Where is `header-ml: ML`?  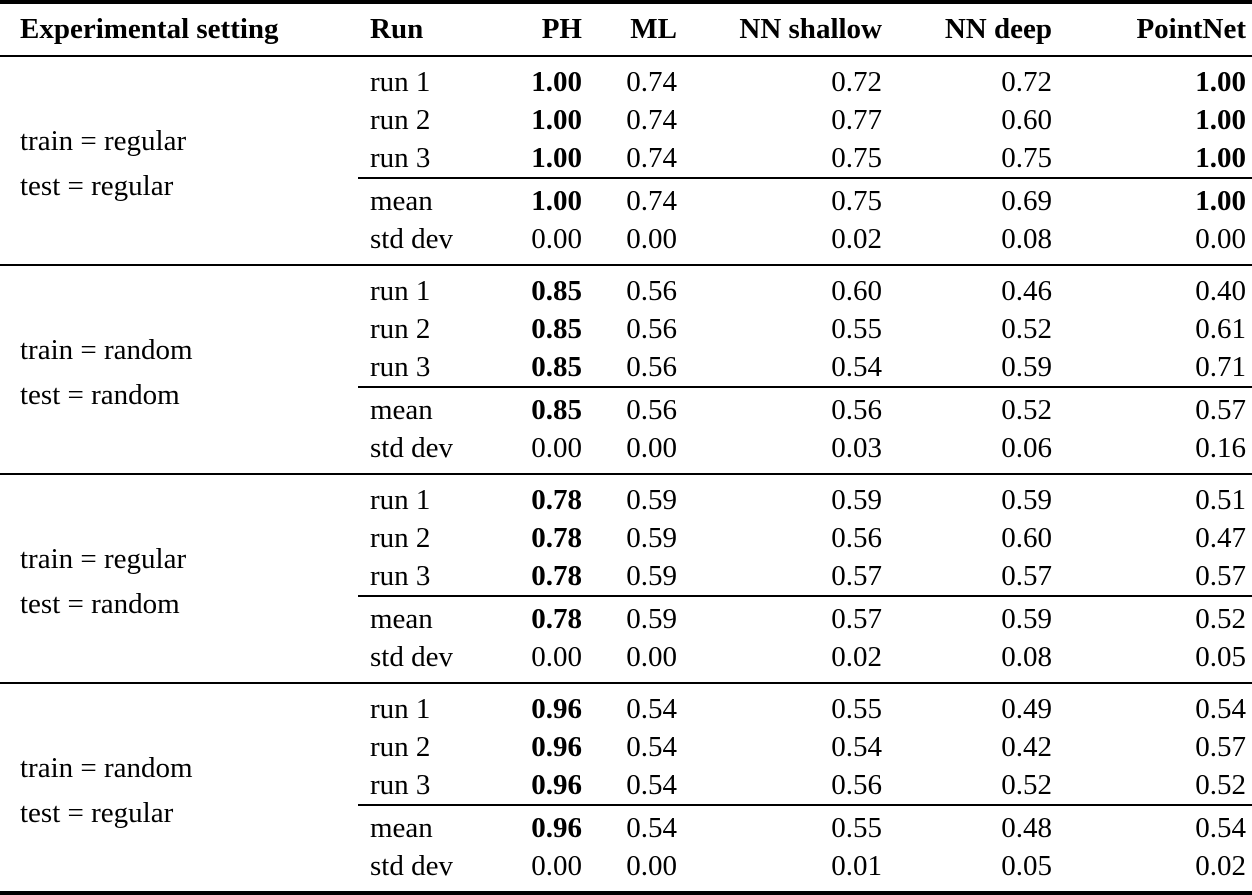 header-ml: ML is located at coordinates (635, 29).